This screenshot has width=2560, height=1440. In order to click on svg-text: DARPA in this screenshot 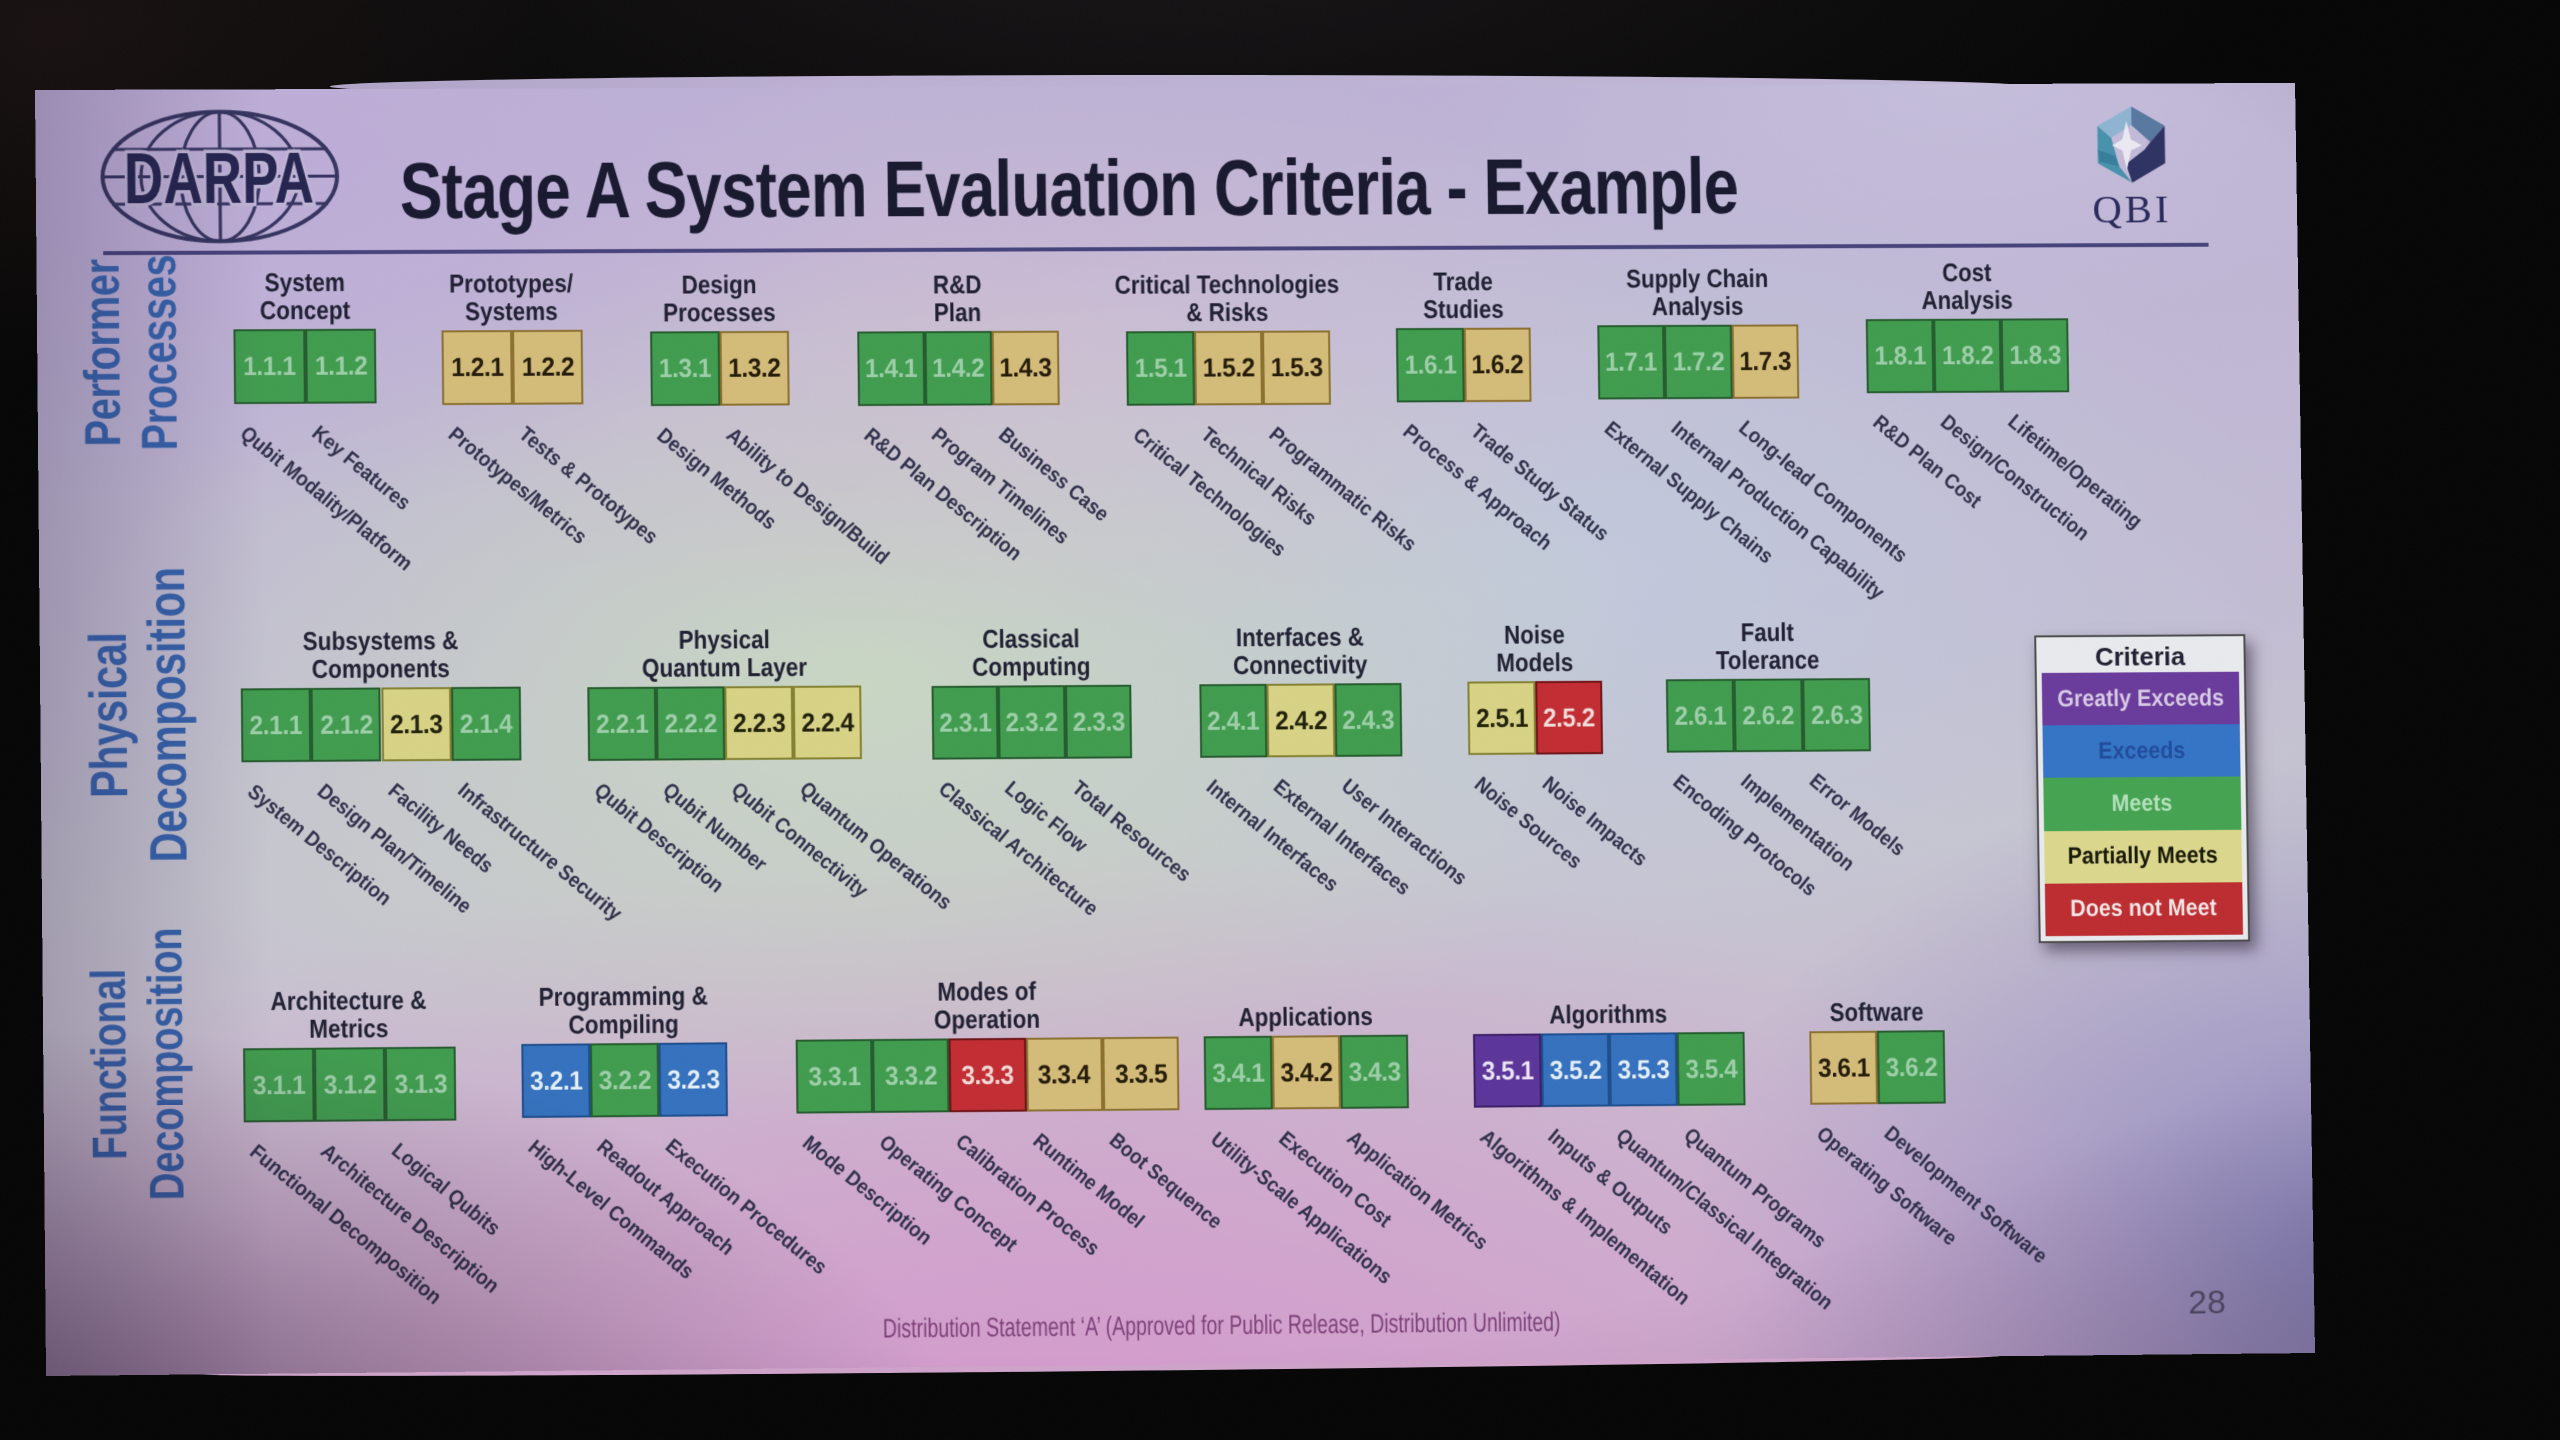, I will do `click(218, 179)`.